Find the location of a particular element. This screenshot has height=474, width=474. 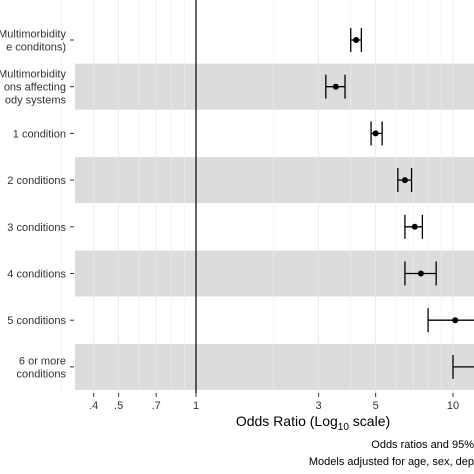

x-tick-label: 10 is located at coordinates (453, 406).